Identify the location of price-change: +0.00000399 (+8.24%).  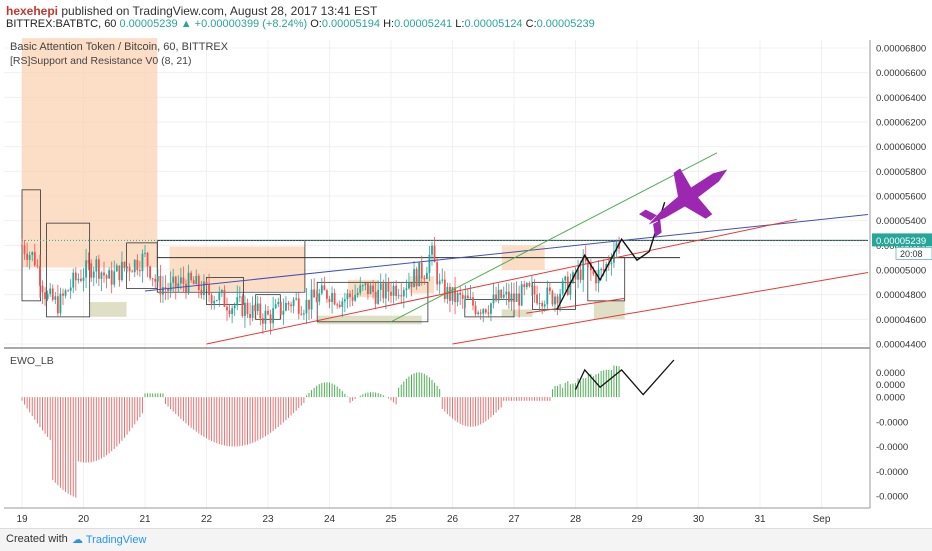
(251, 24).